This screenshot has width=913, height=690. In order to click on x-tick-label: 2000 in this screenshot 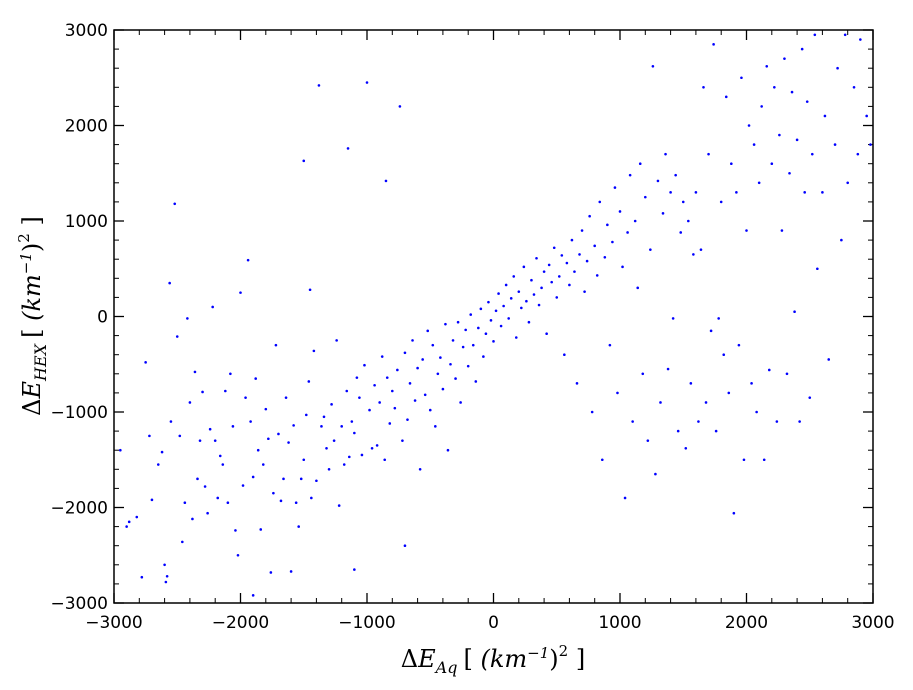, I will do `click(746, 623)`.